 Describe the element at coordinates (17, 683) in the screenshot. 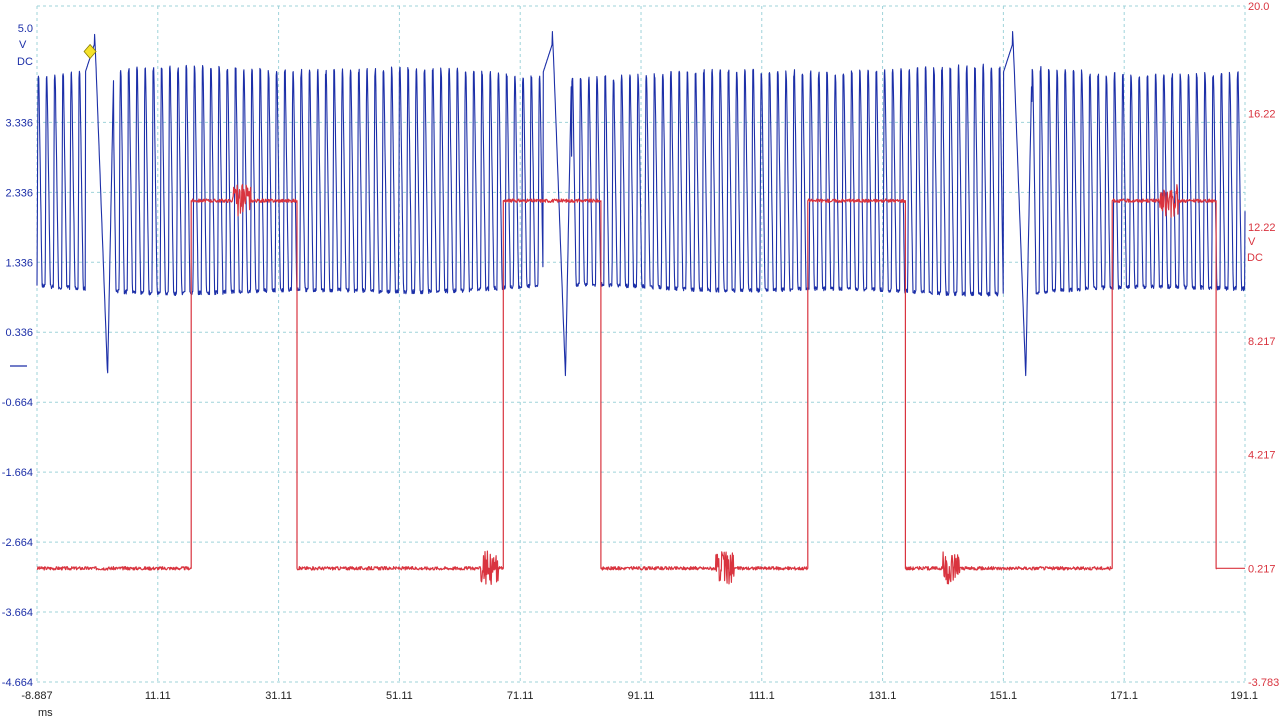

I see `left-tick-label: -4.664` at that location.